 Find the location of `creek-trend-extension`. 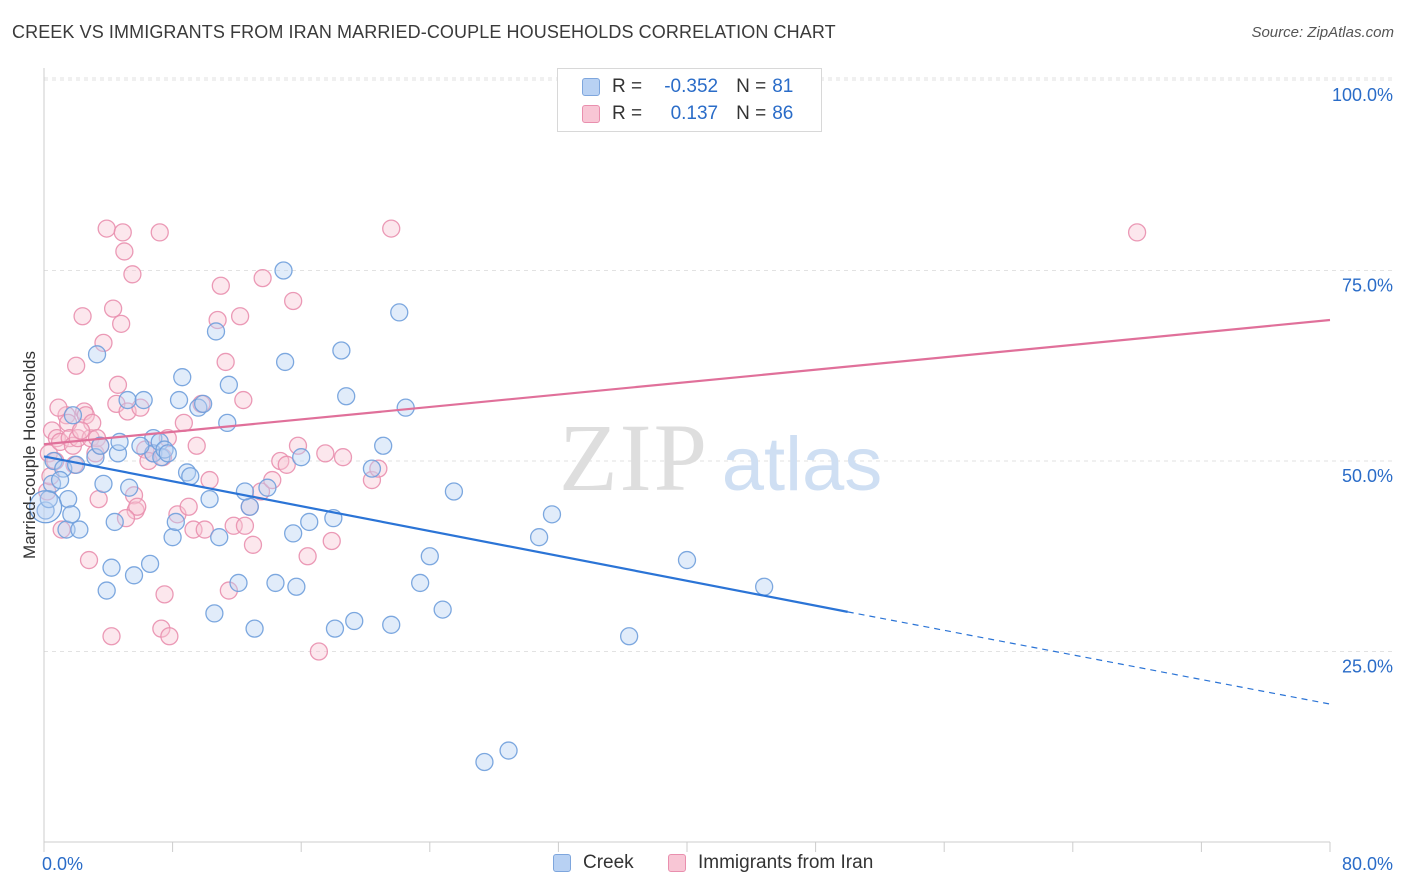

creek-trend-extension is located at coordinates (1089, 658).